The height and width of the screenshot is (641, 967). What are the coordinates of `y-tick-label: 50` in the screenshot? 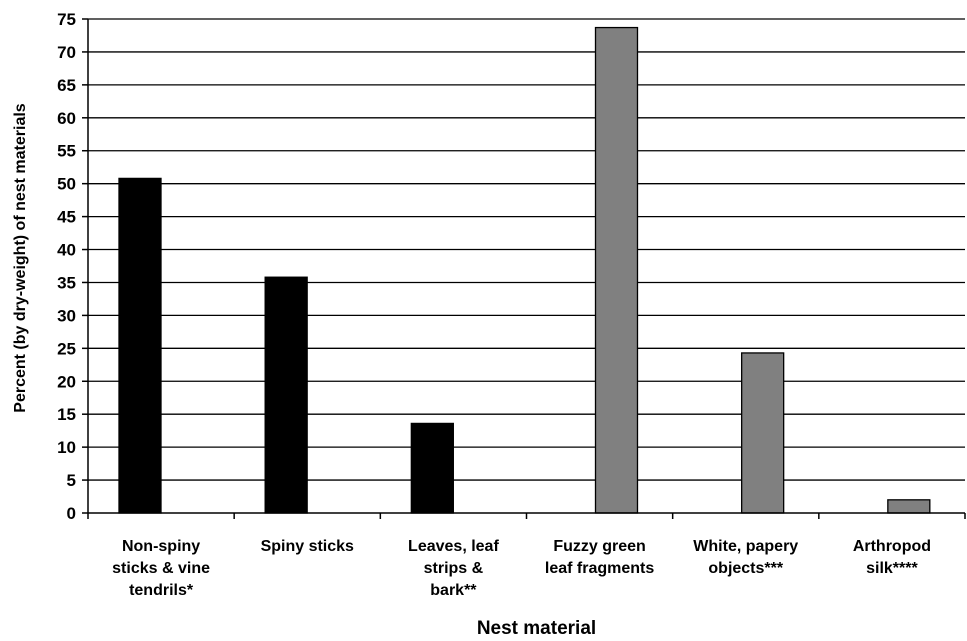 It's located at (66, 184).